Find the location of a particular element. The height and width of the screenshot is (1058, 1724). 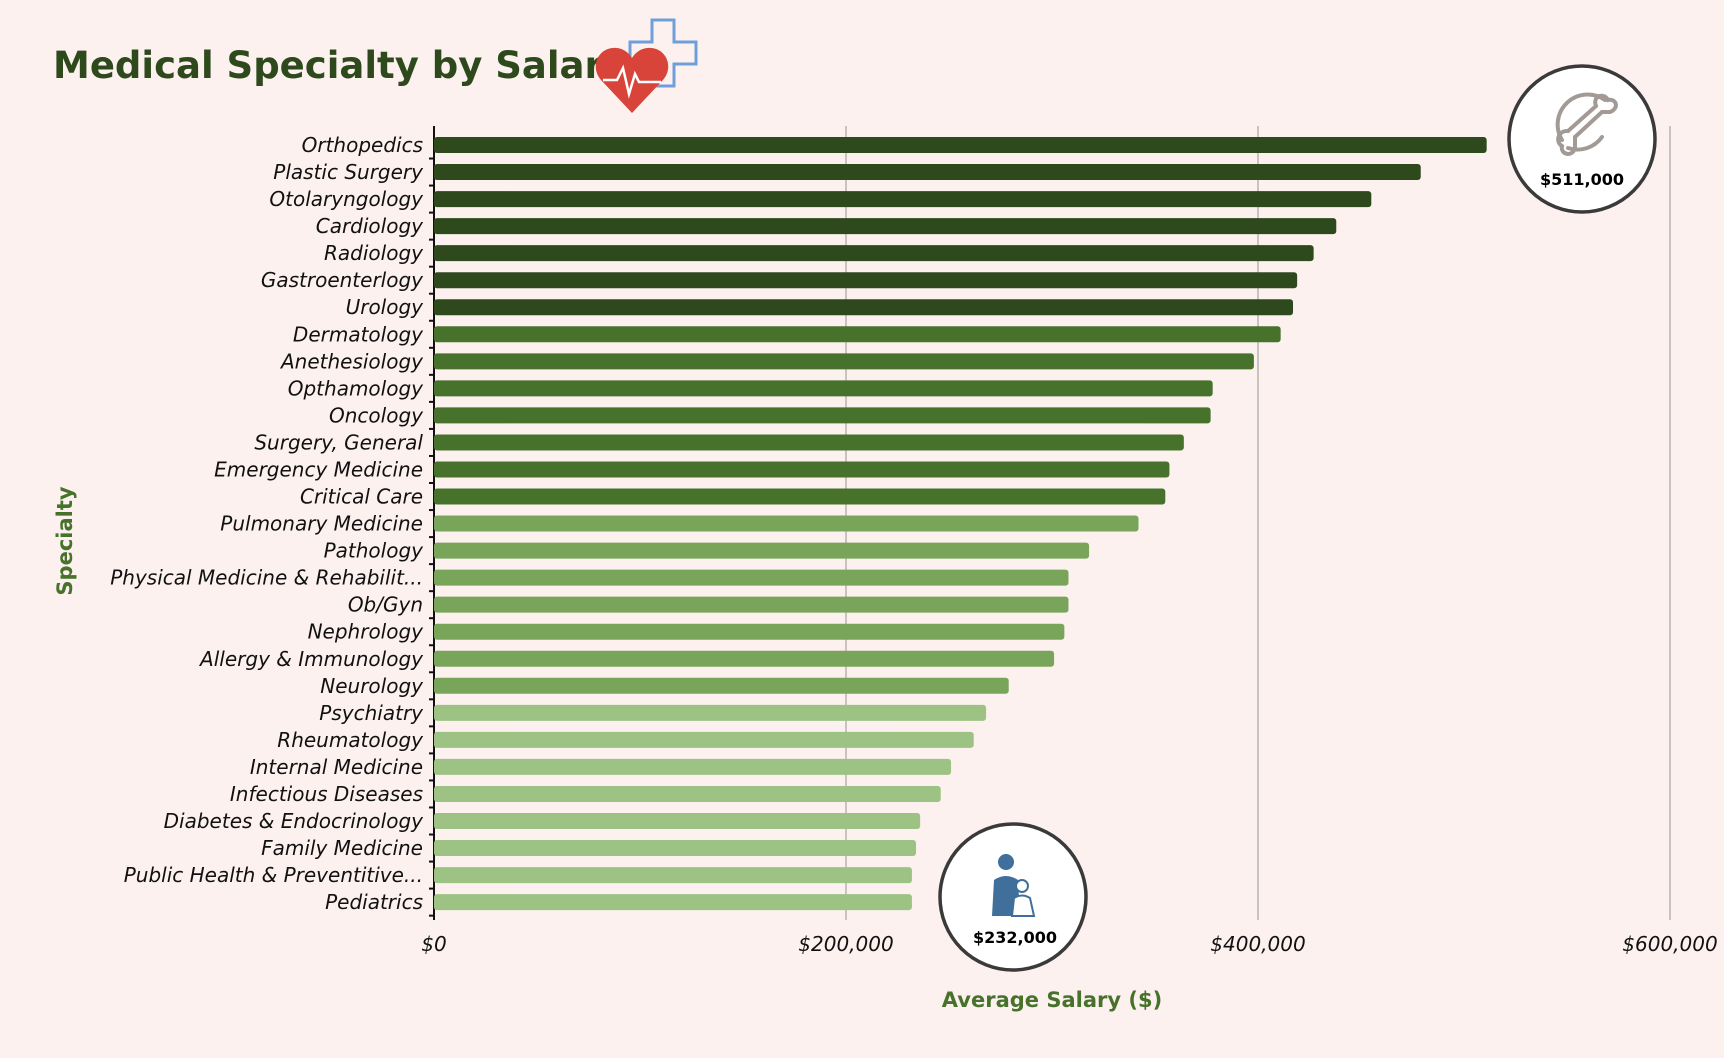

category-label: Pediatrics is located at coordinates (374, 902).